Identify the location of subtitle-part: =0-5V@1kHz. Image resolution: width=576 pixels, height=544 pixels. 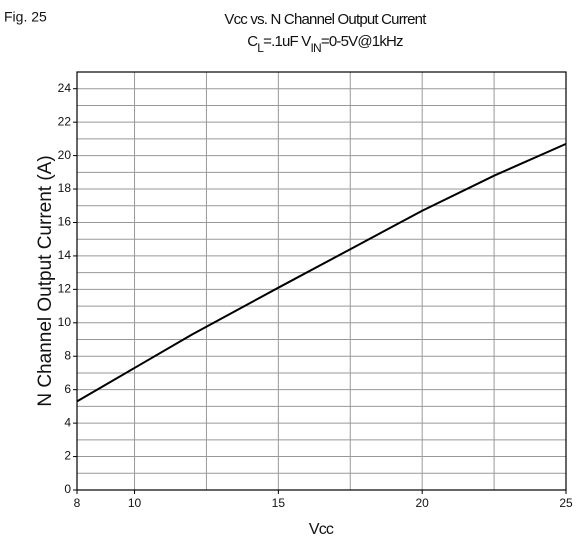
(362, 41).